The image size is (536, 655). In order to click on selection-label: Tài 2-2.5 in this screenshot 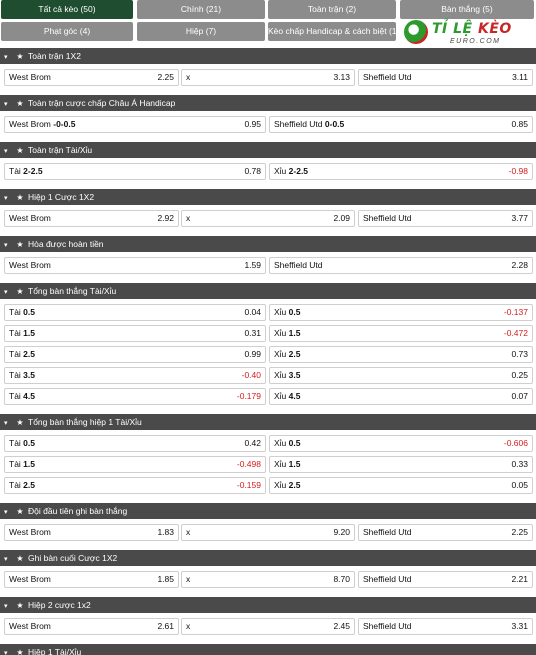, I will do `click(26, 171)`.